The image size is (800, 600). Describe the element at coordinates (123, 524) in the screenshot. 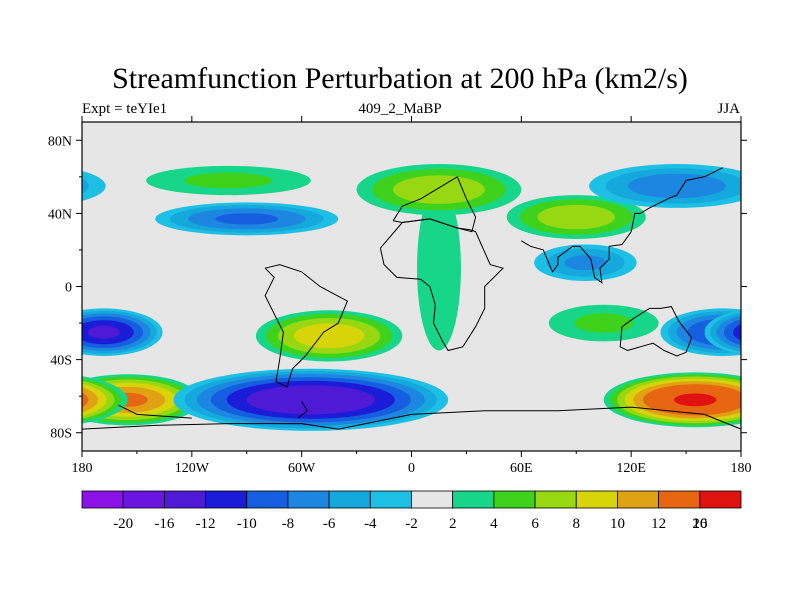

I see `colorbar-label: -20` at that location.